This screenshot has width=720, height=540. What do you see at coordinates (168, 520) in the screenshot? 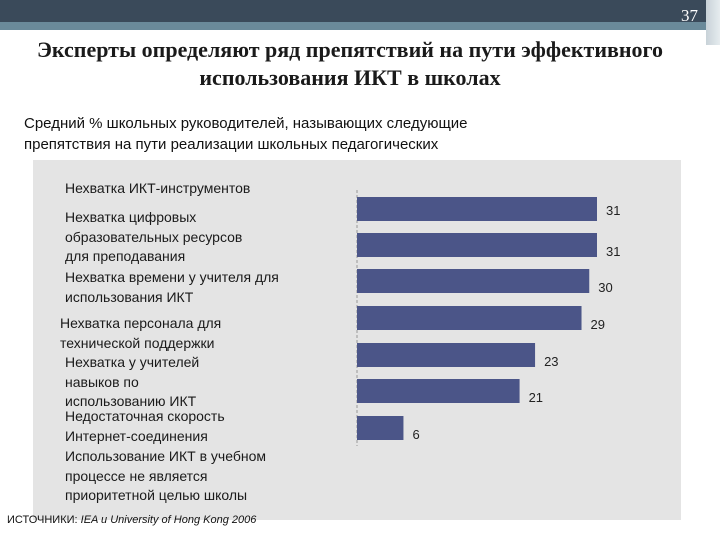
I see `source-name: IEA u University of Hong Kong 2006` at bounding box center [168, 520].